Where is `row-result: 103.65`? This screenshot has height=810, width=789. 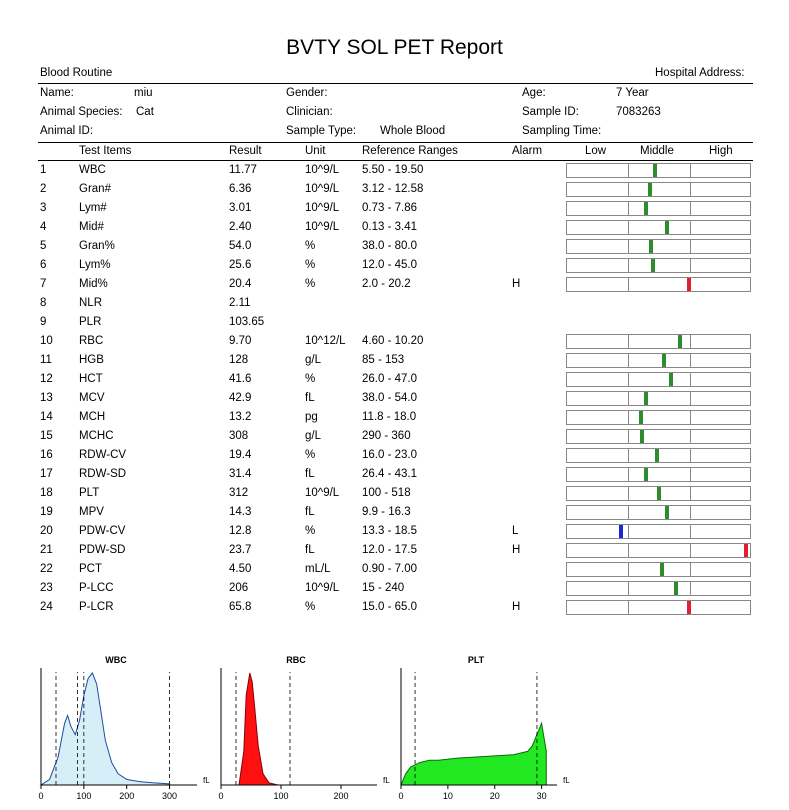 row-result: 103.65 is located at coordinates (247, 322).